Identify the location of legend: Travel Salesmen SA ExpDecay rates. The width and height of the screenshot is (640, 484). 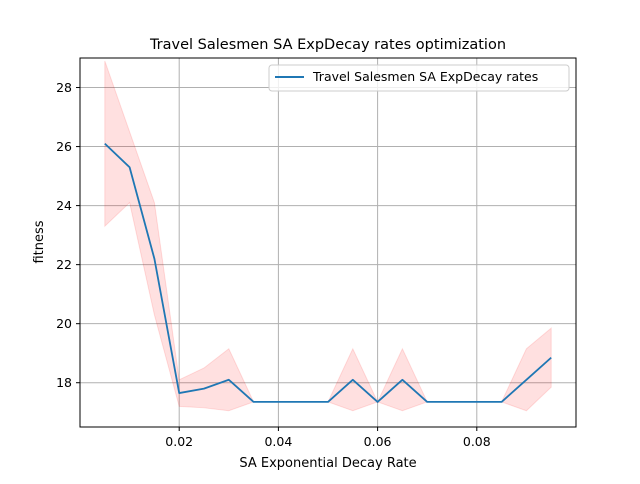
(419, 78).